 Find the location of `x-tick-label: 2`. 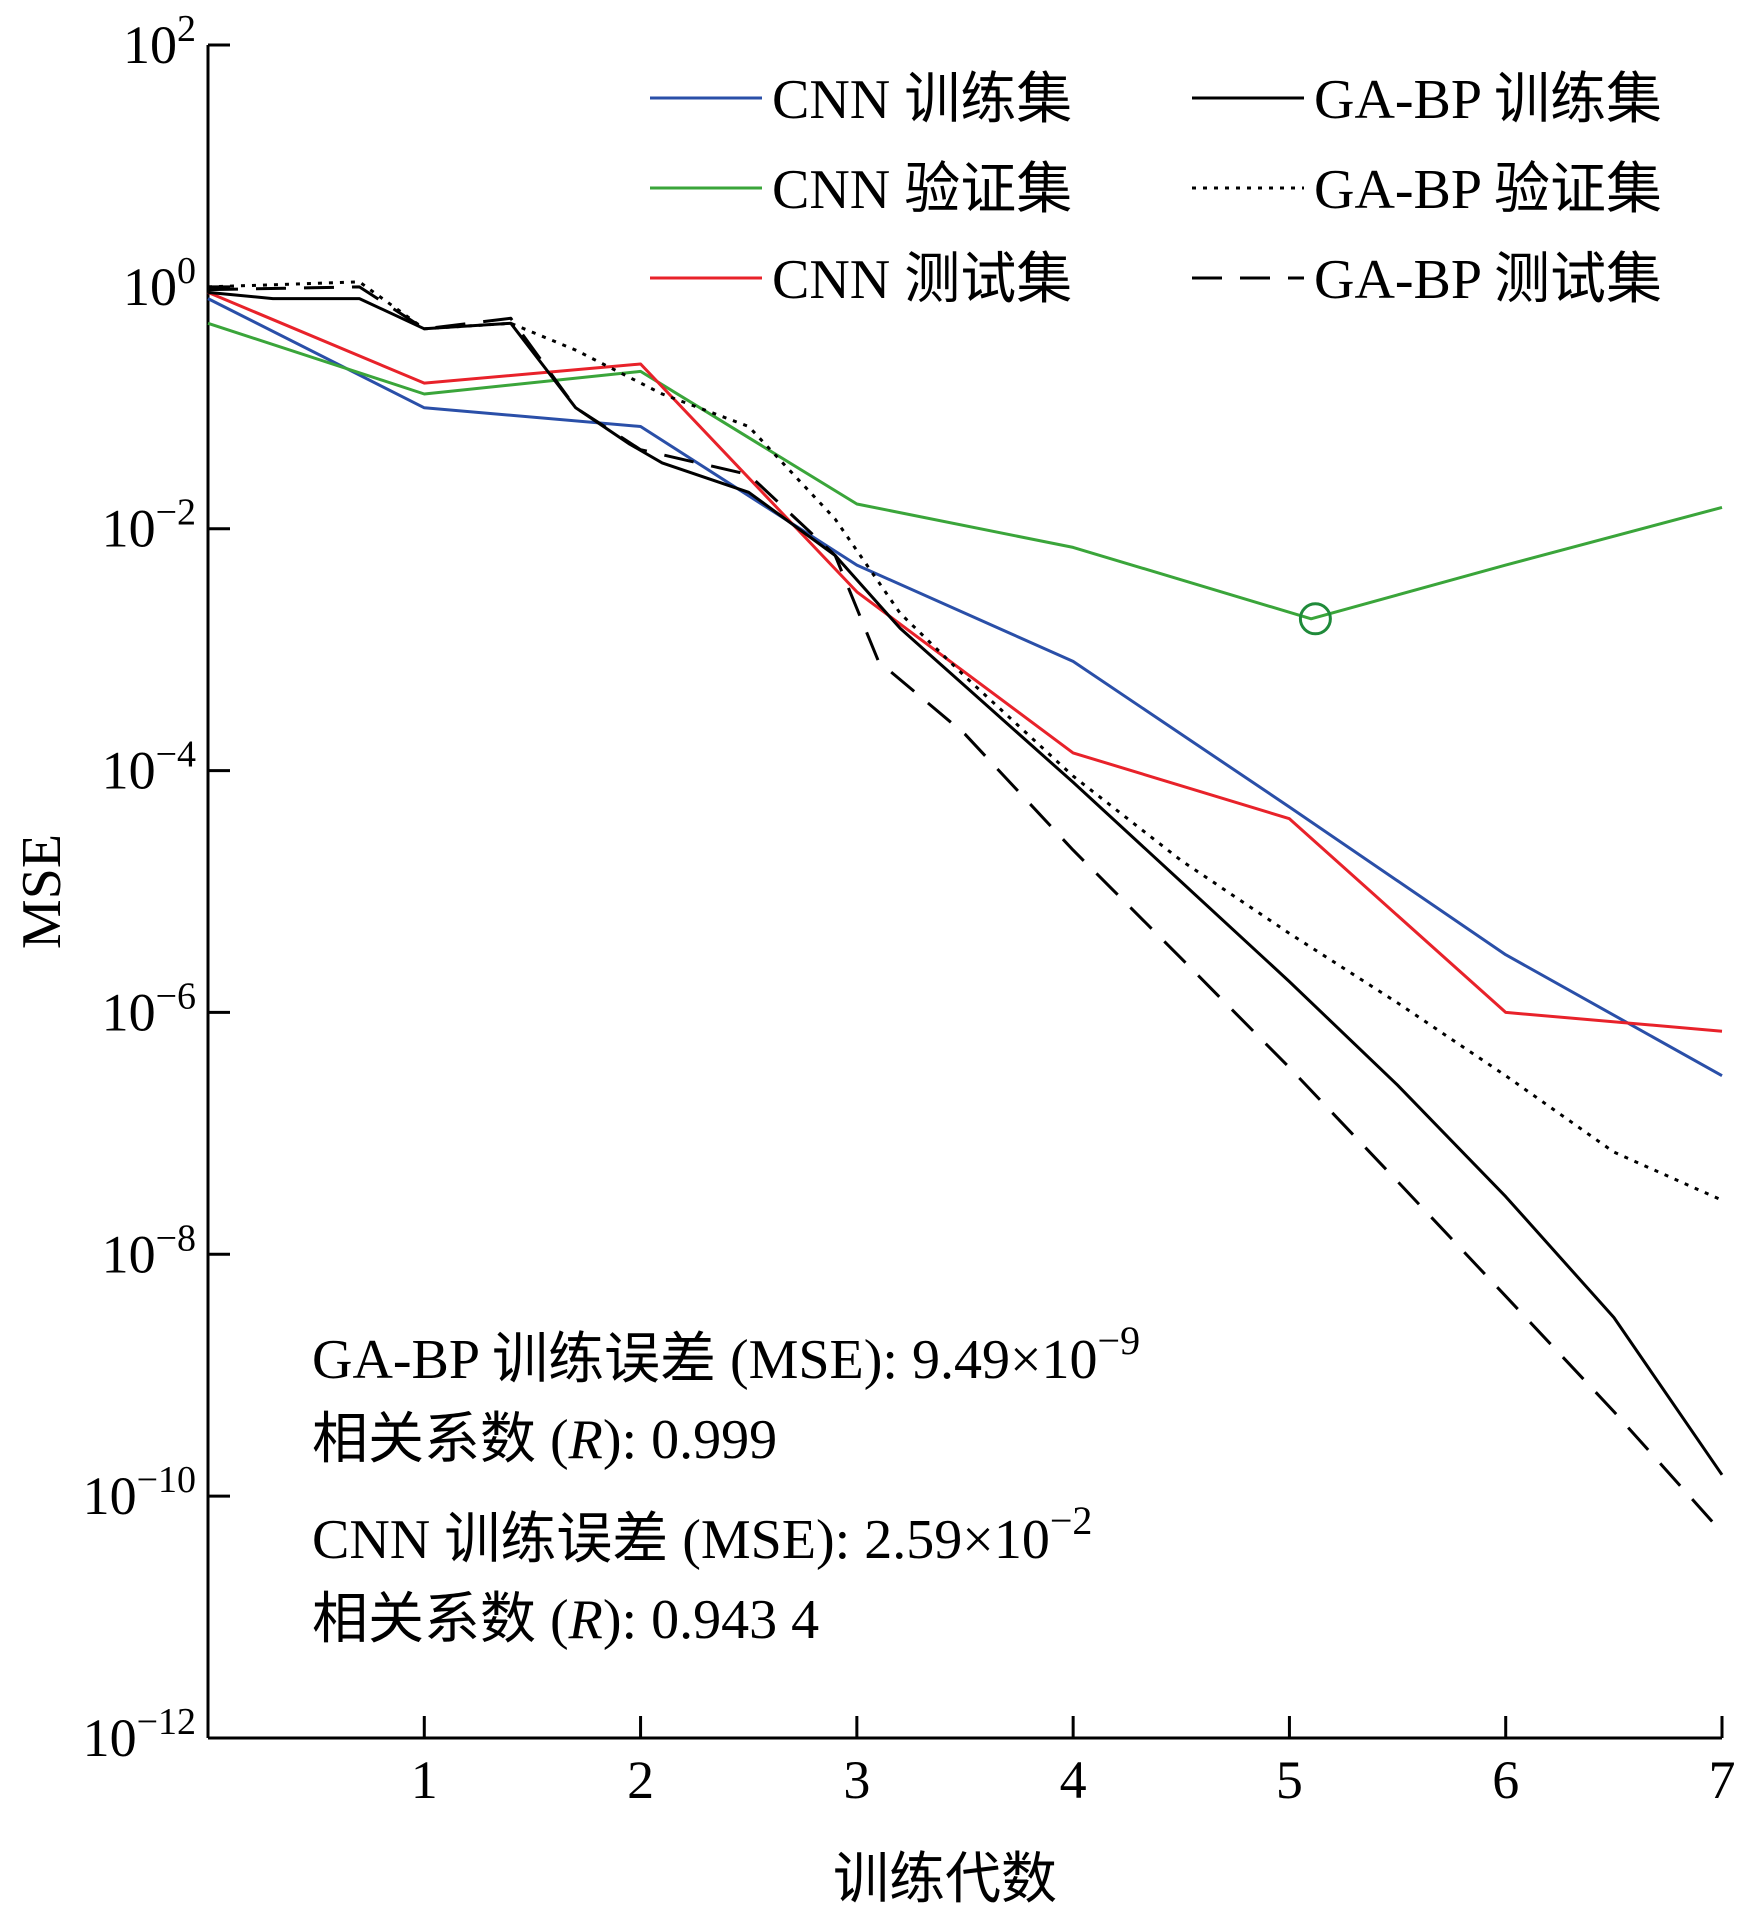

x-tick-label: 2 is located at coordinates (640, 1780).